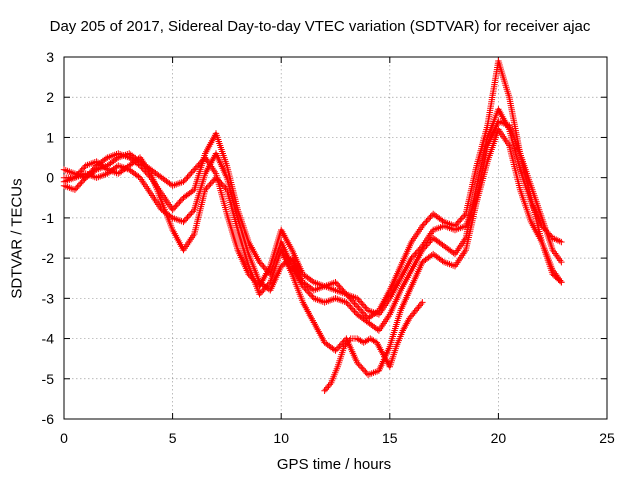 This screenshot has width=640, height=480. What do you see at coordinates (281, 438) in the screenshot?
I see `x-tick-label: 10` at bounding box center [281, 438].